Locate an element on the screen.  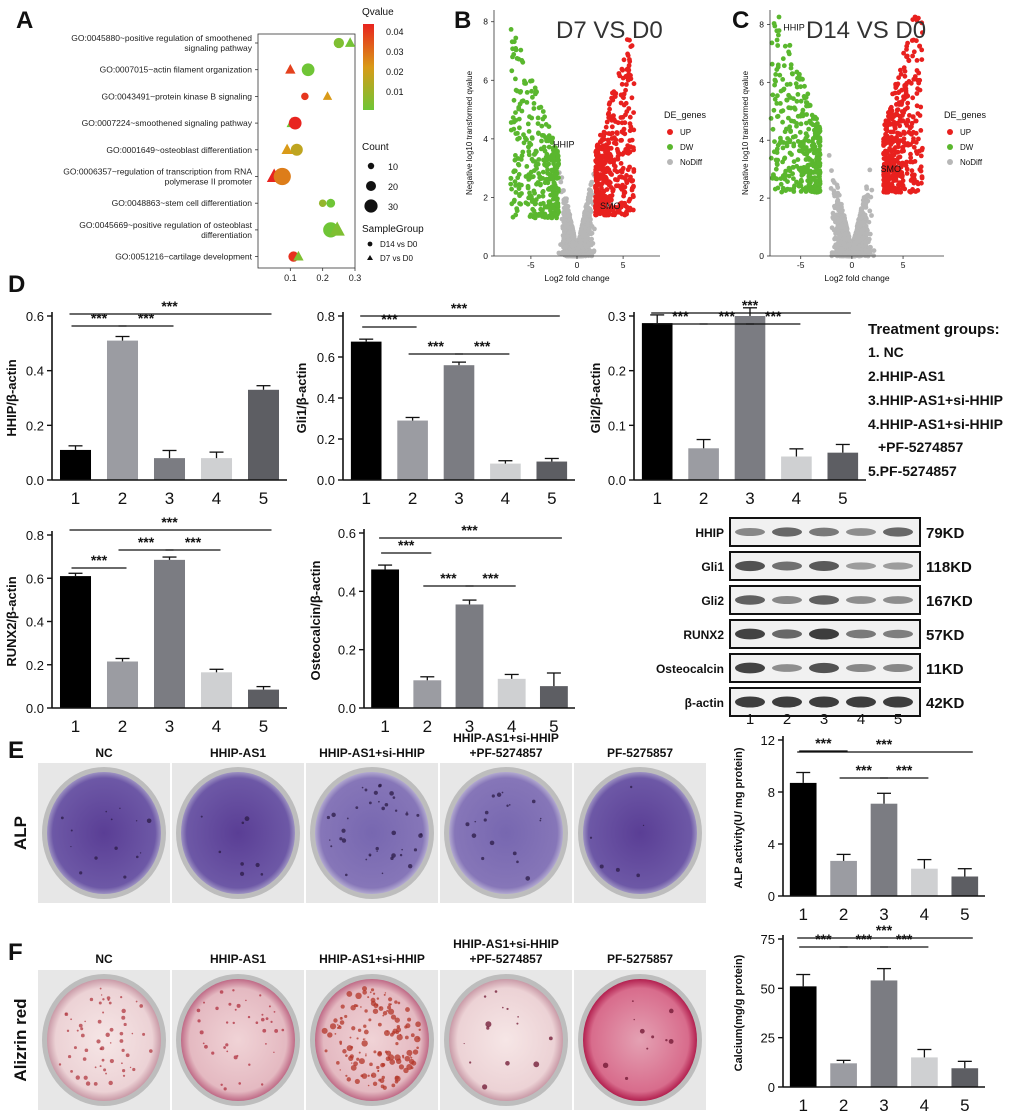
panel-letter-c: C is located at coordinates (740, 20).